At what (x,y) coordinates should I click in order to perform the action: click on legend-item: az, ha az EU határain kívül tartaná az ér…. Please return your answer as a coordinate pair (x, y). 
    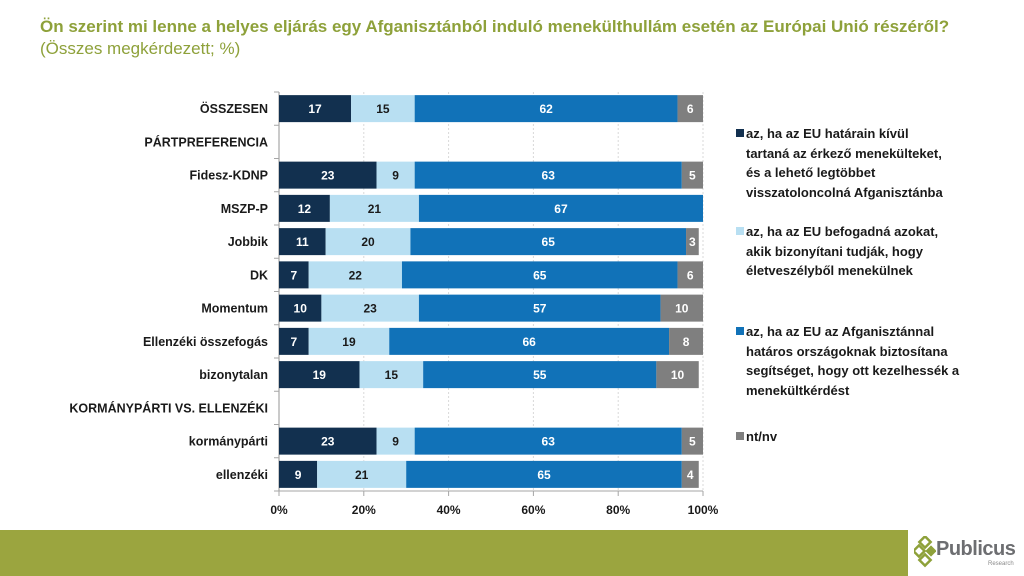
    Looking at the image, I should click on (871, 163).